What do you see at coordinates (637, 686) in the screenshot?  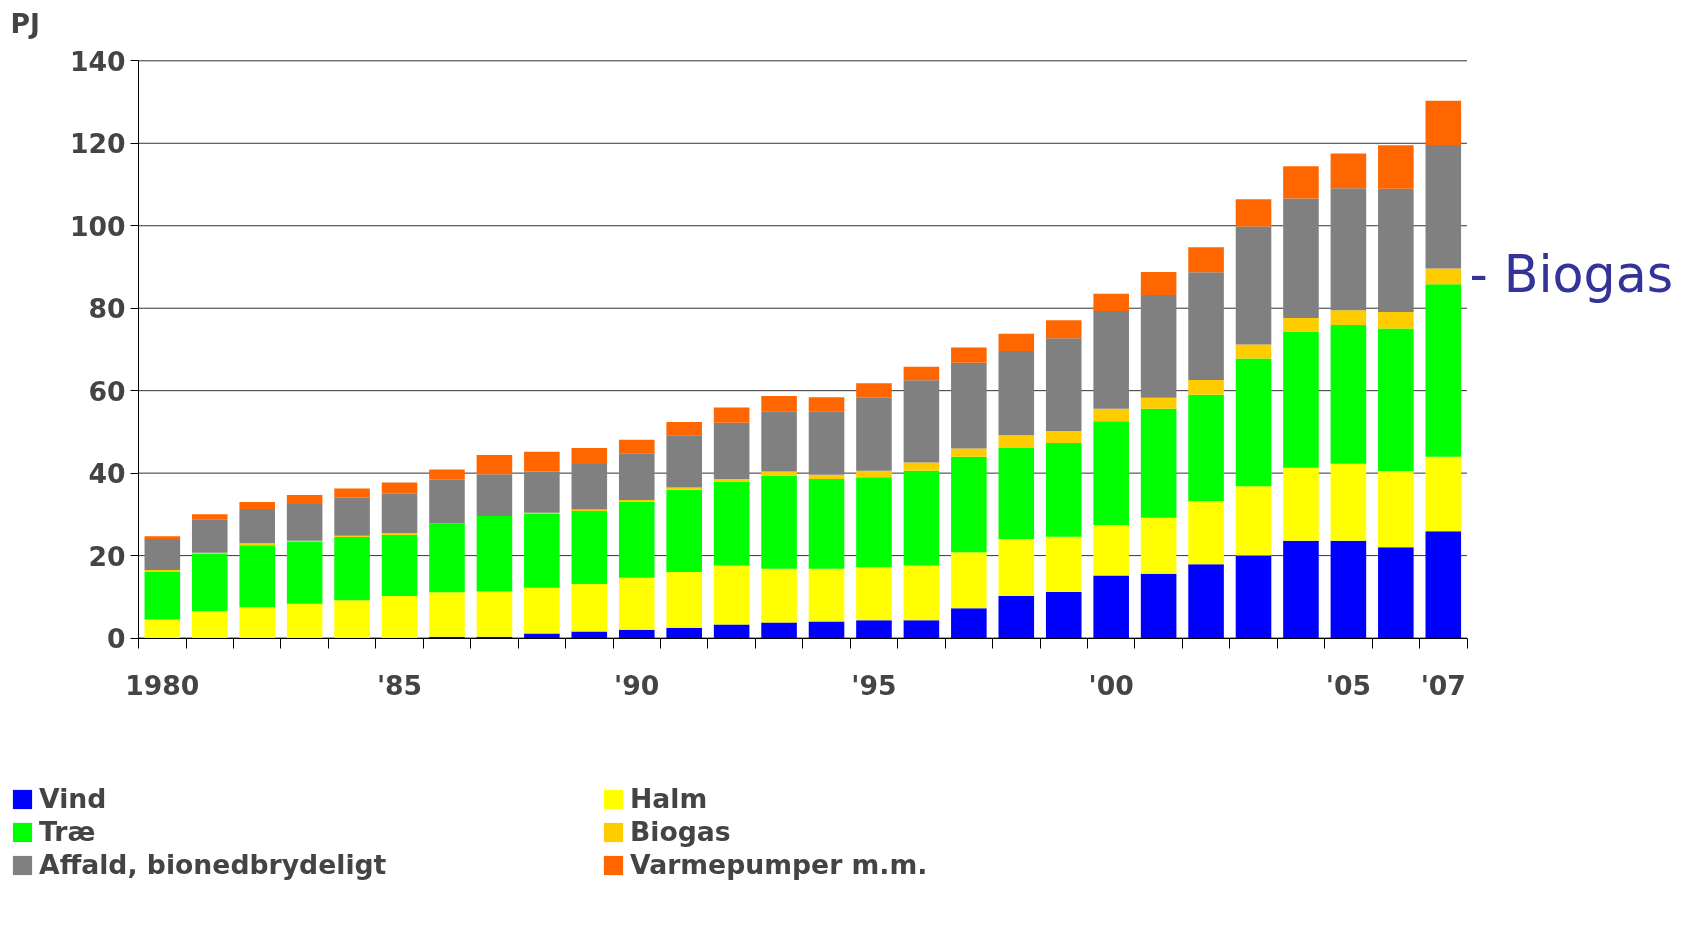 I see `x-tick-label: '90` at bounding box center [637, 686].